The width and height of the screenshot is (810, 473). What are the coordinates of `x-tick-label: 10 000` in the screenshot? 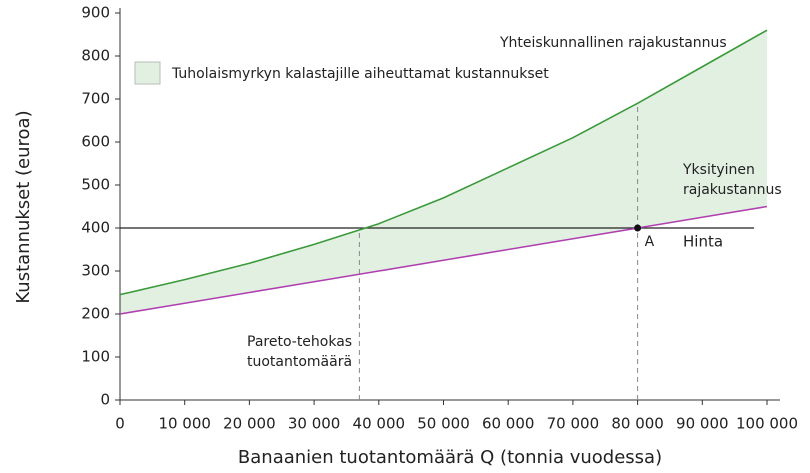 It's located at (184, 424).